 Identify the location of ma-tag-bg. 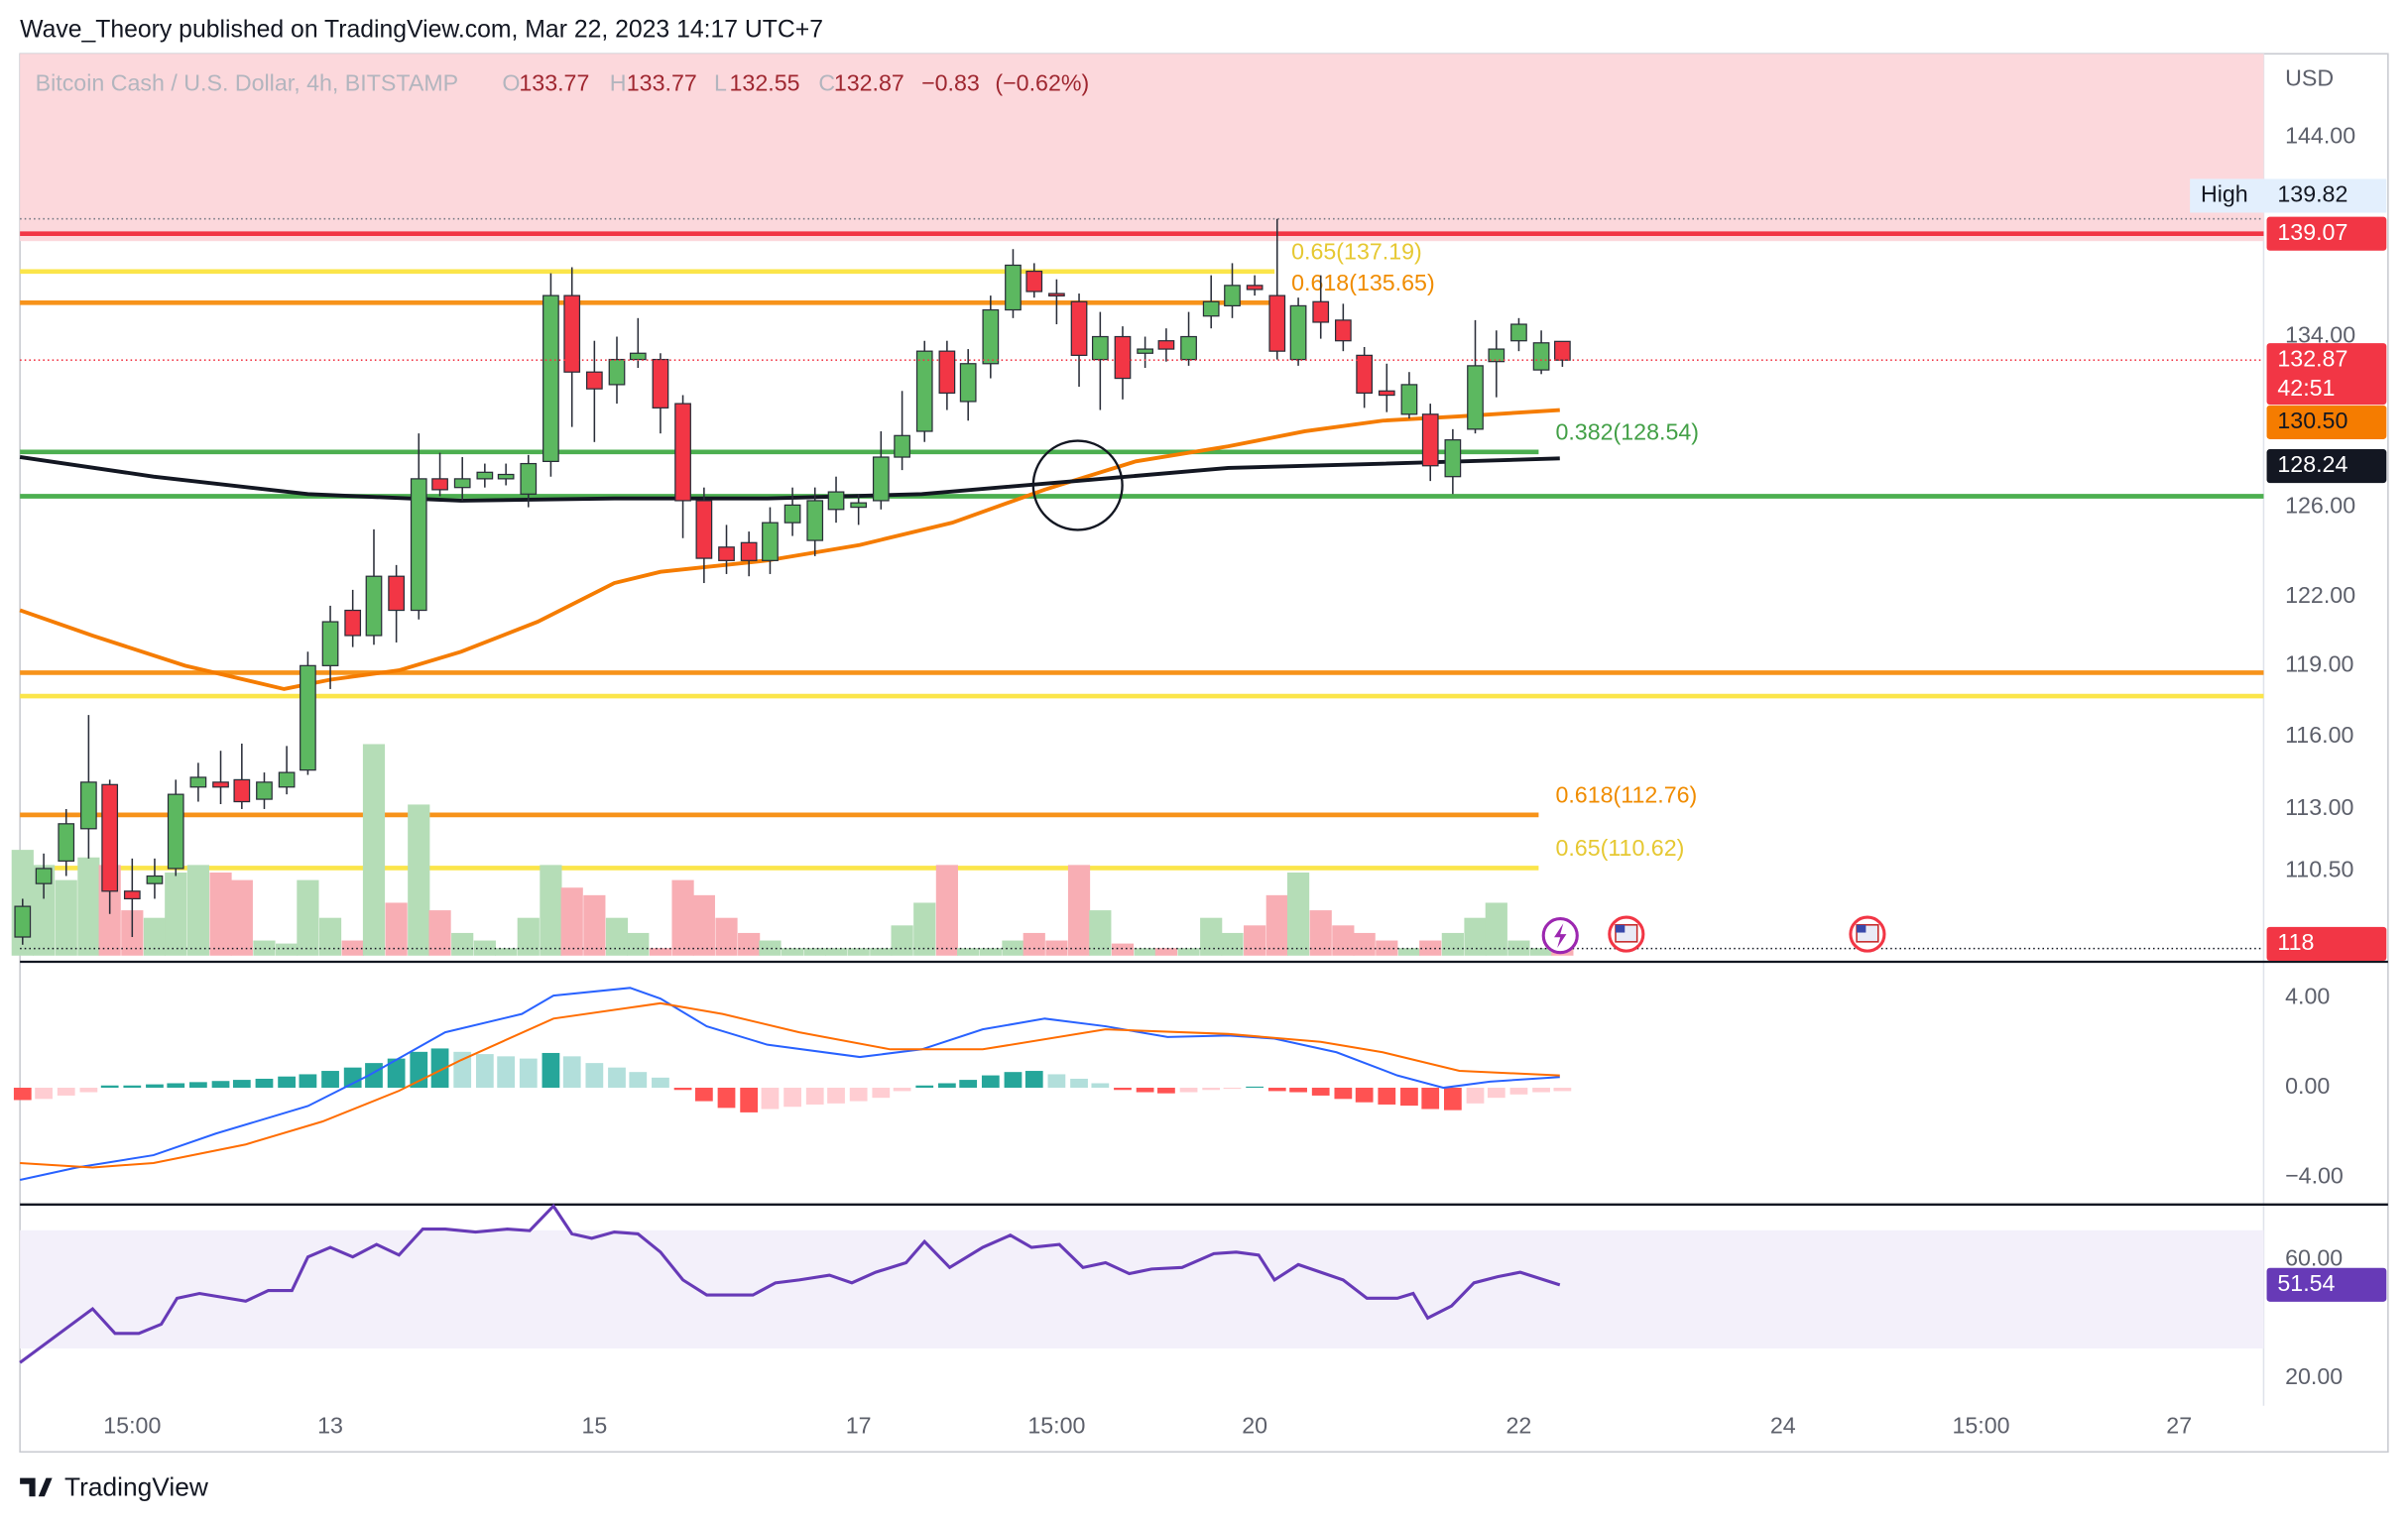
(2327, 422).